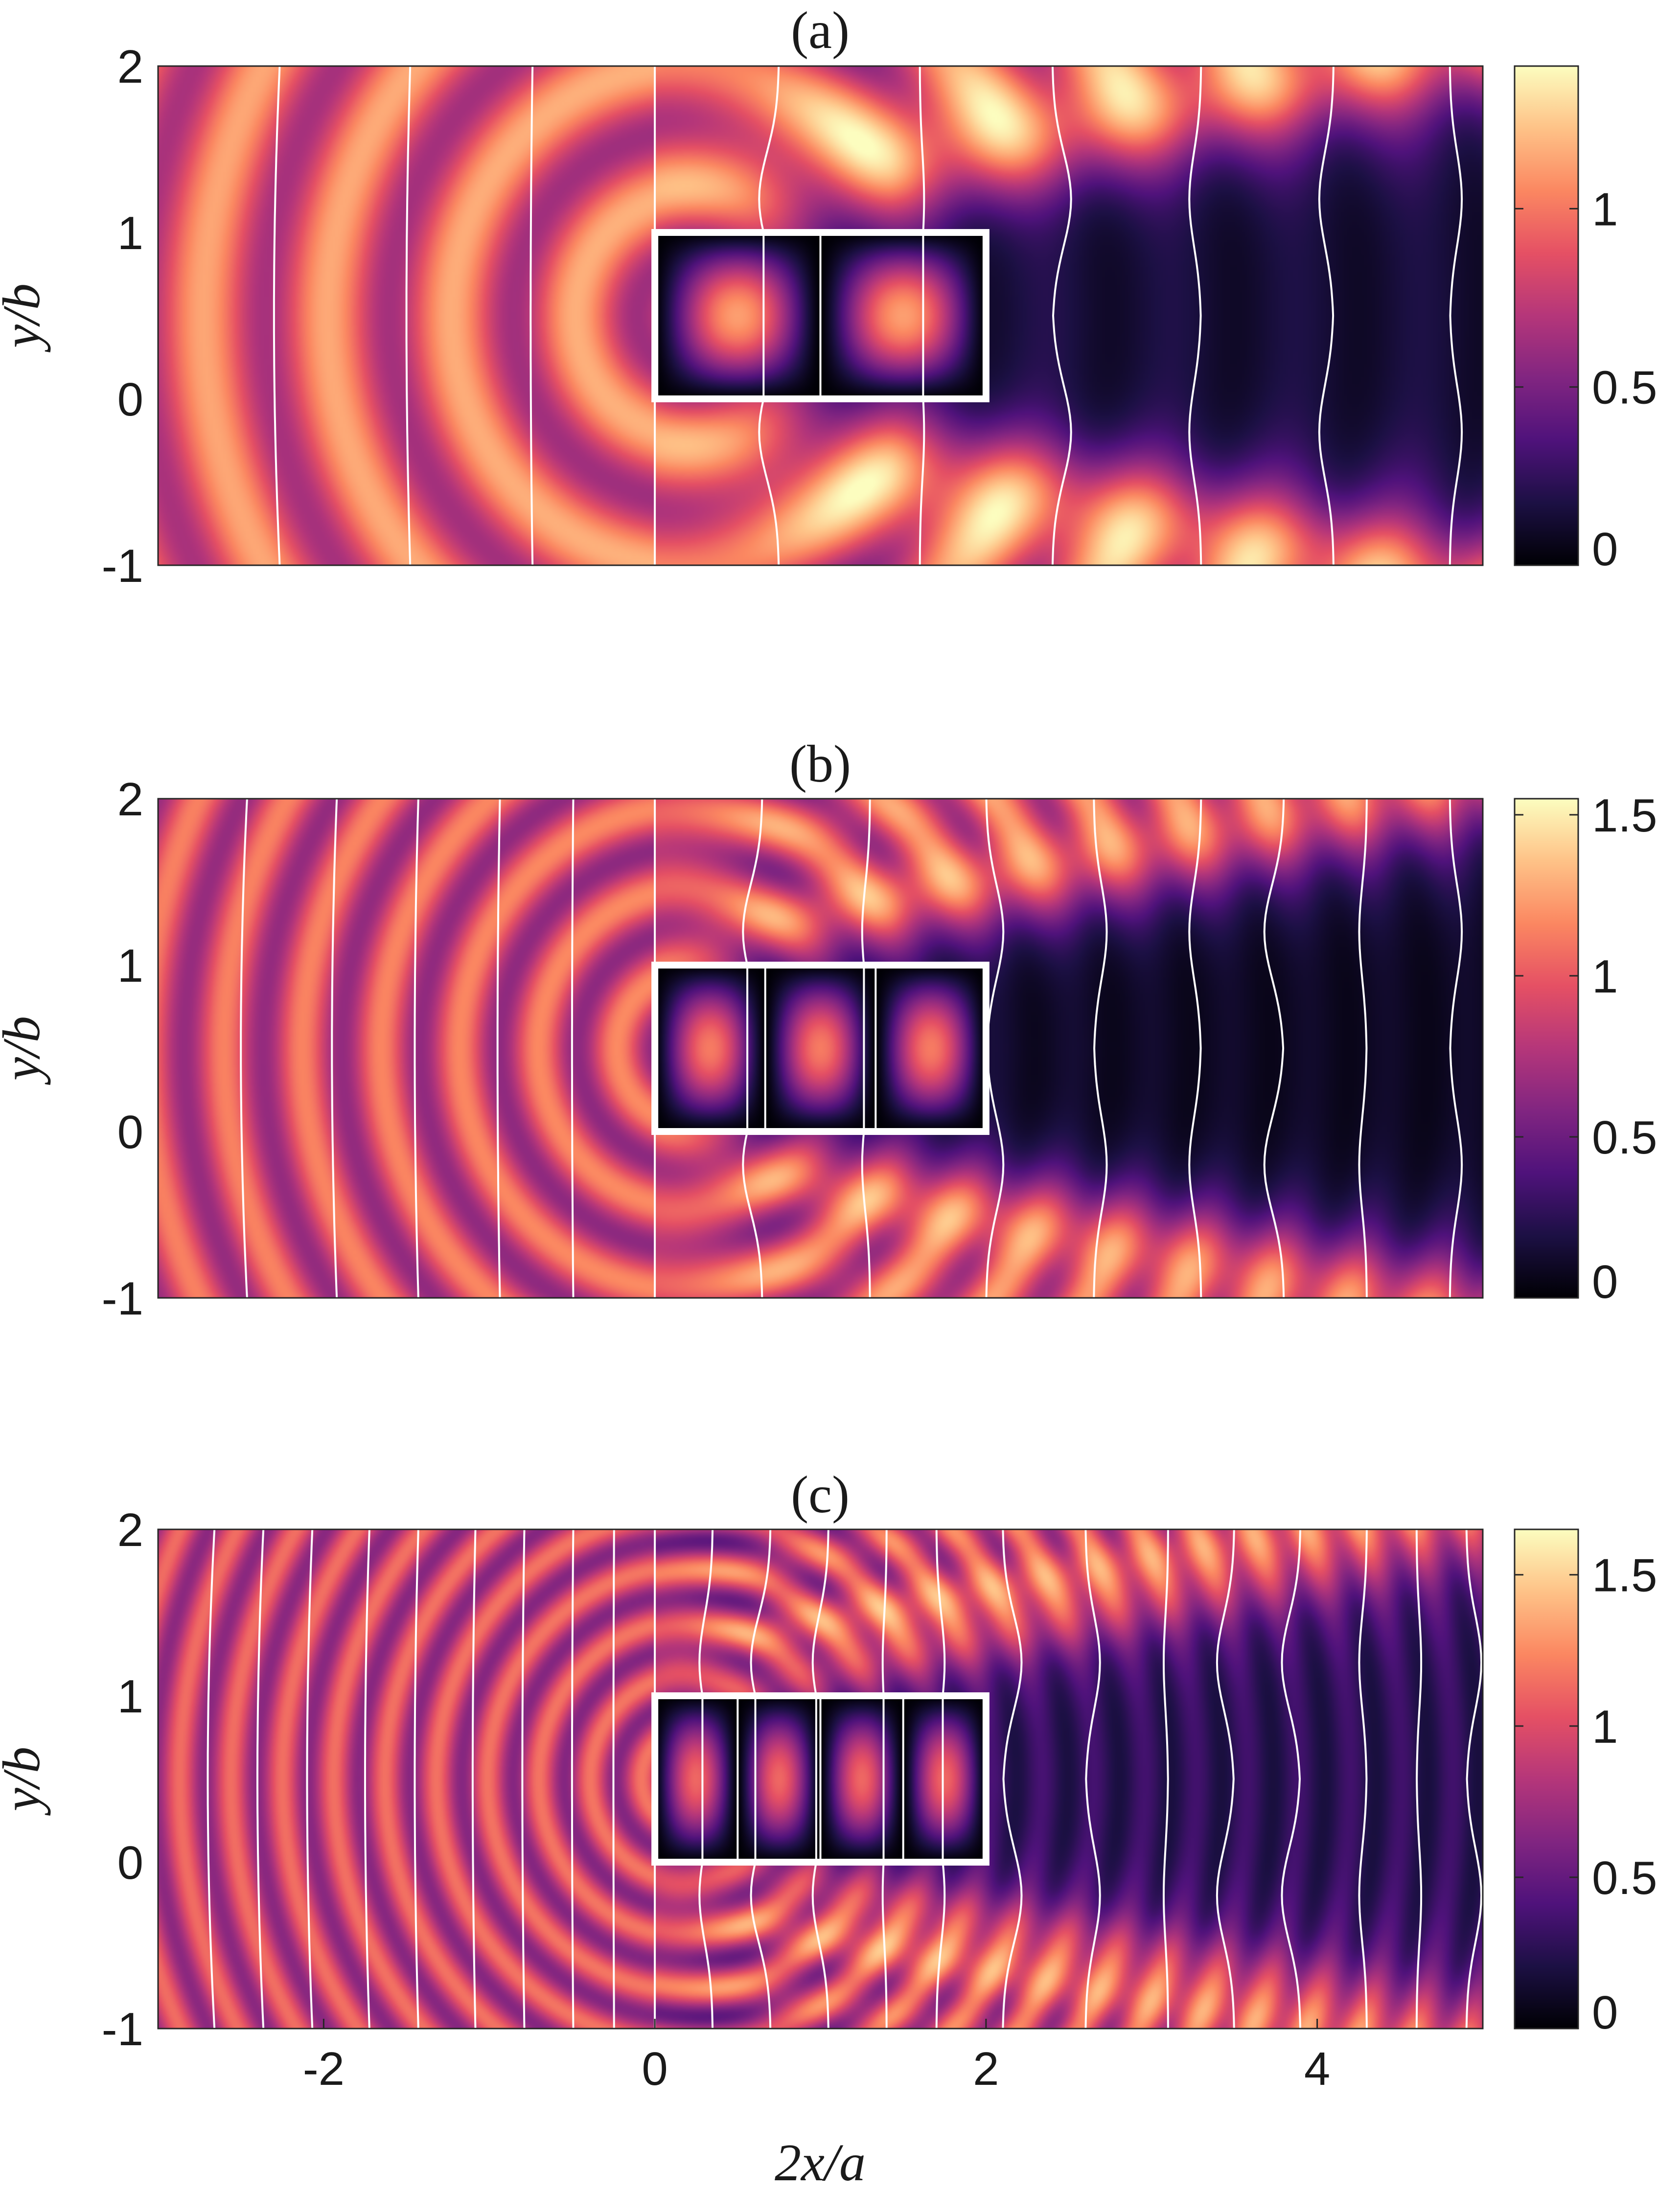 The height and width of the screenshot is (2193, 1680). I want to click on x-tick-label: 4, so click(1317, 2069).